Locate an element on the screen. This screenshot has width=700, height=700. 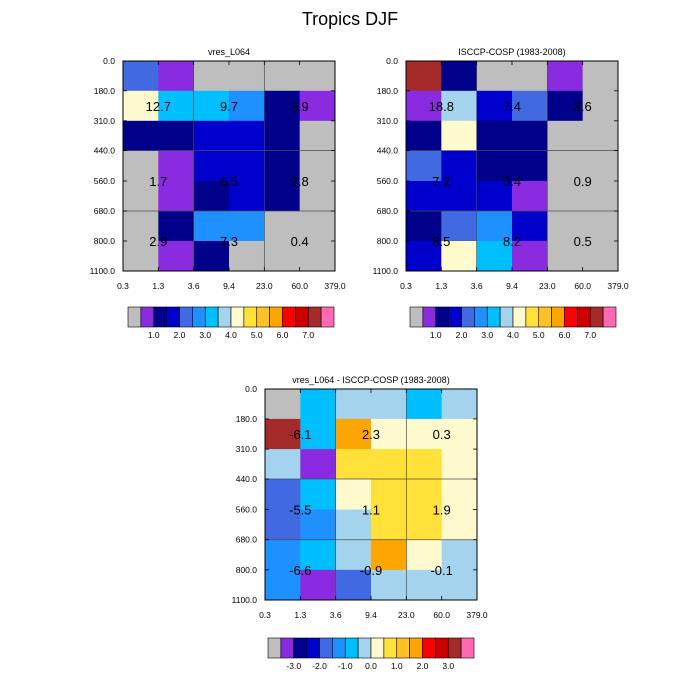
y-tick-label: 800.0 is located at coordinates (105, 241).